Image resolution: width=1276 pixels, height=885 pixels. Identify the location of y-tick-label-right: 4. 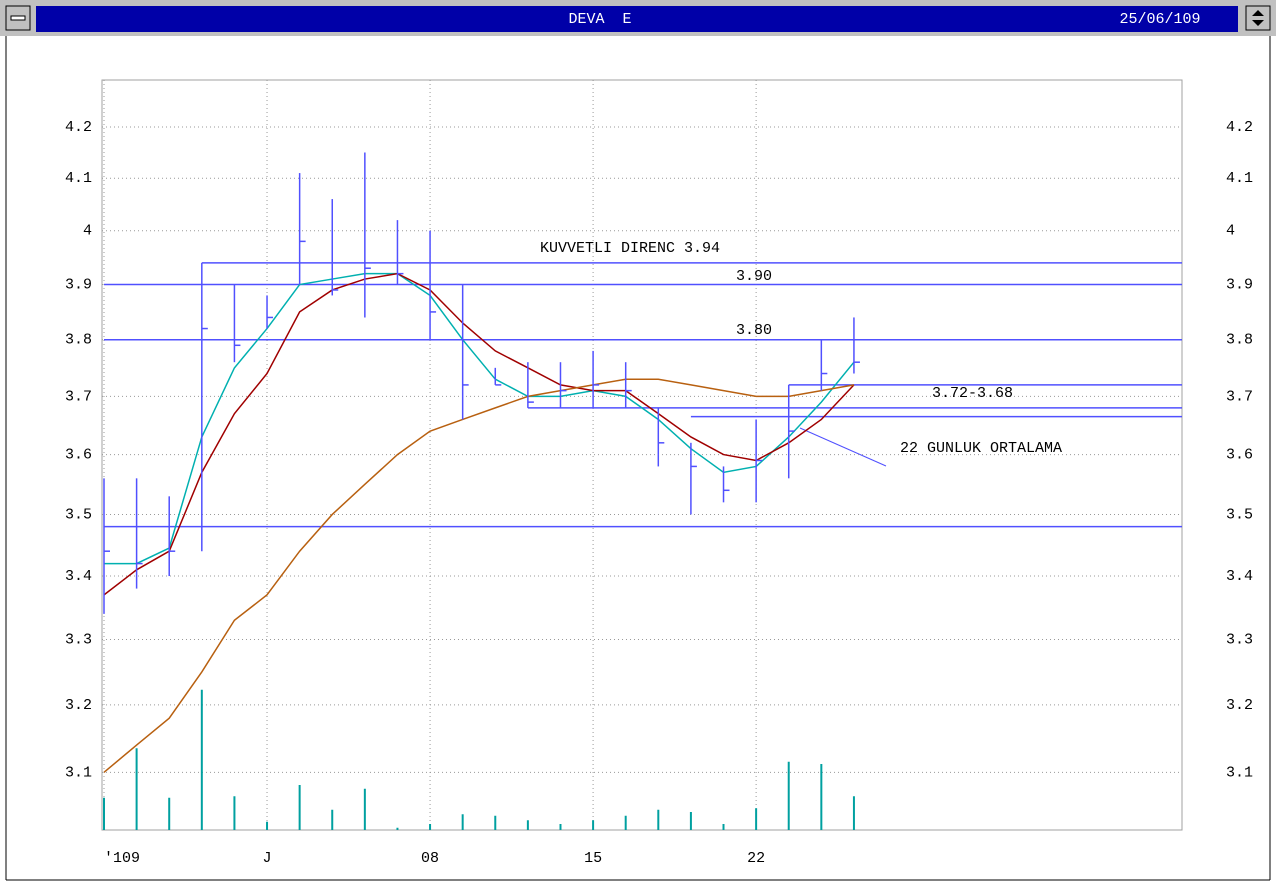
(1230, 231).